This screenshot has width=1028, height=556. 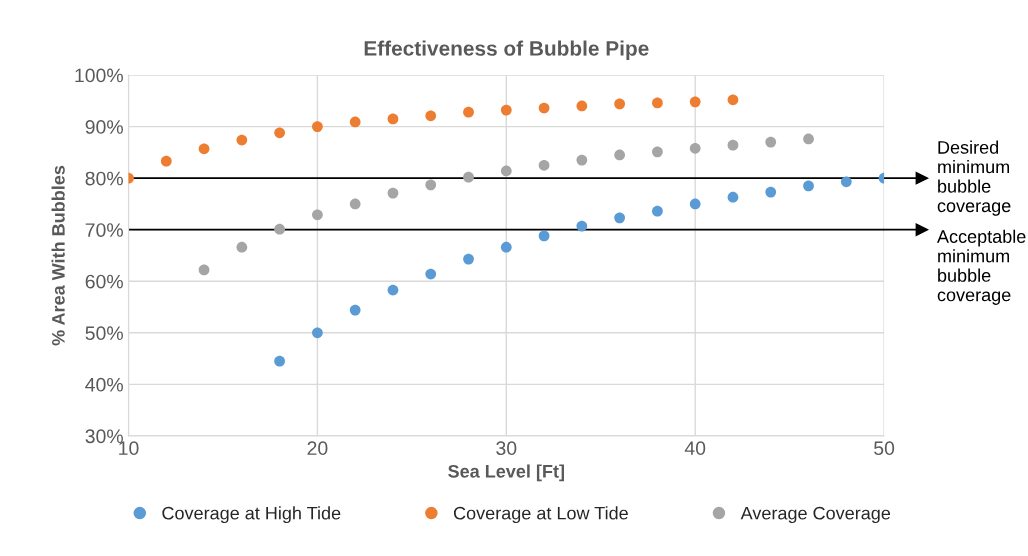 I want to click on x-tick-label: 20, so click(x=317, y=448).